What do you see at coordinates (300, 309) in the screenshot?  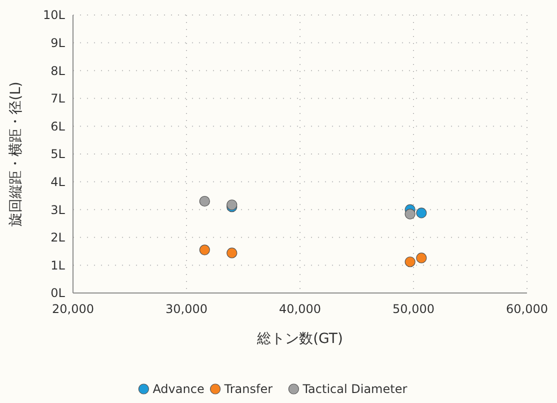 I see `x-tick-label: 40,000` at bounding box center [300, 309].